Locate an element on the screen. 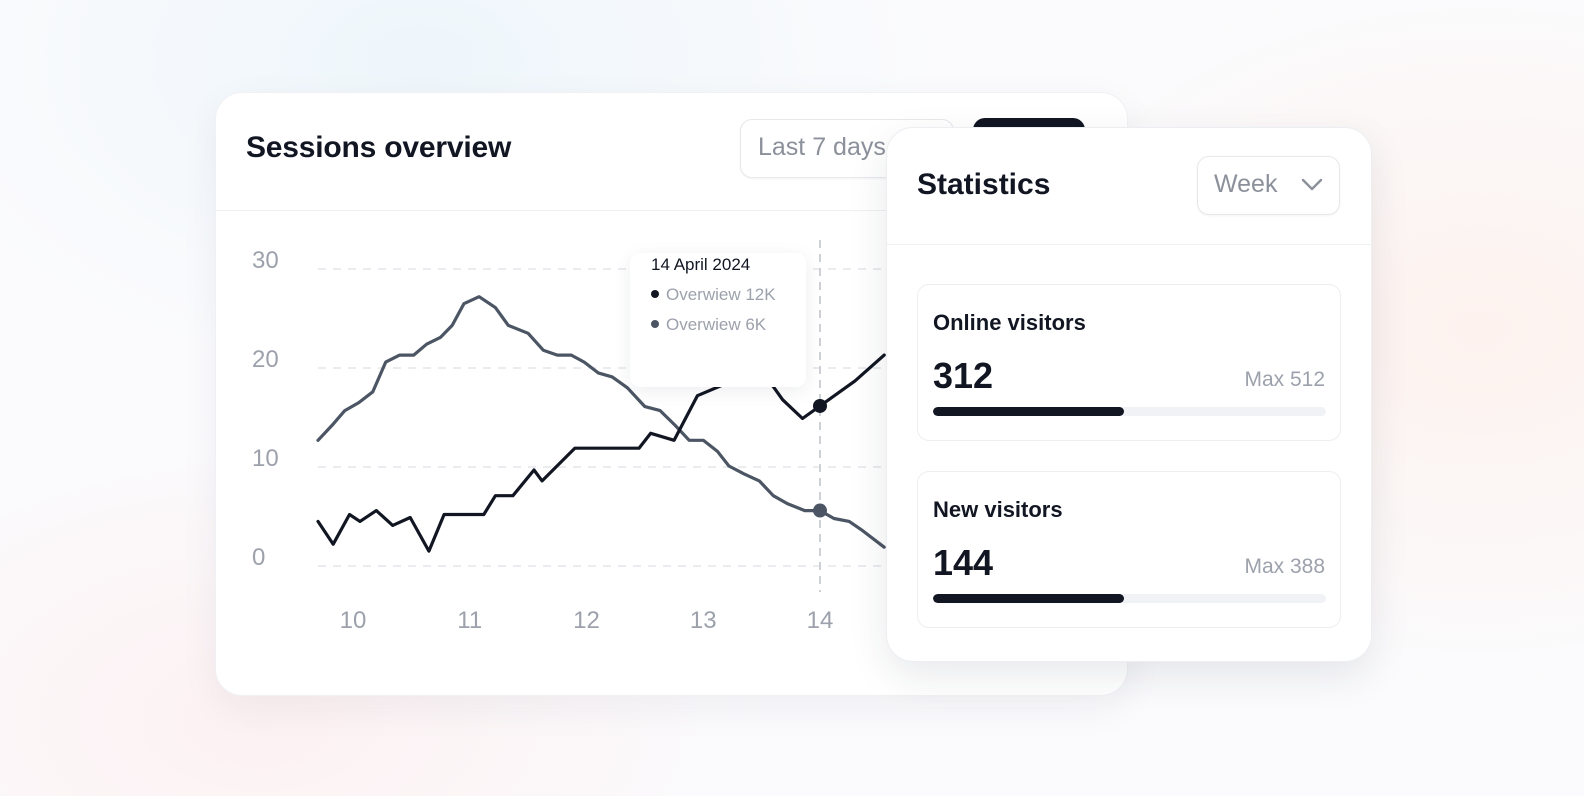  period-select: Week is located at coordinates (1268, 185).